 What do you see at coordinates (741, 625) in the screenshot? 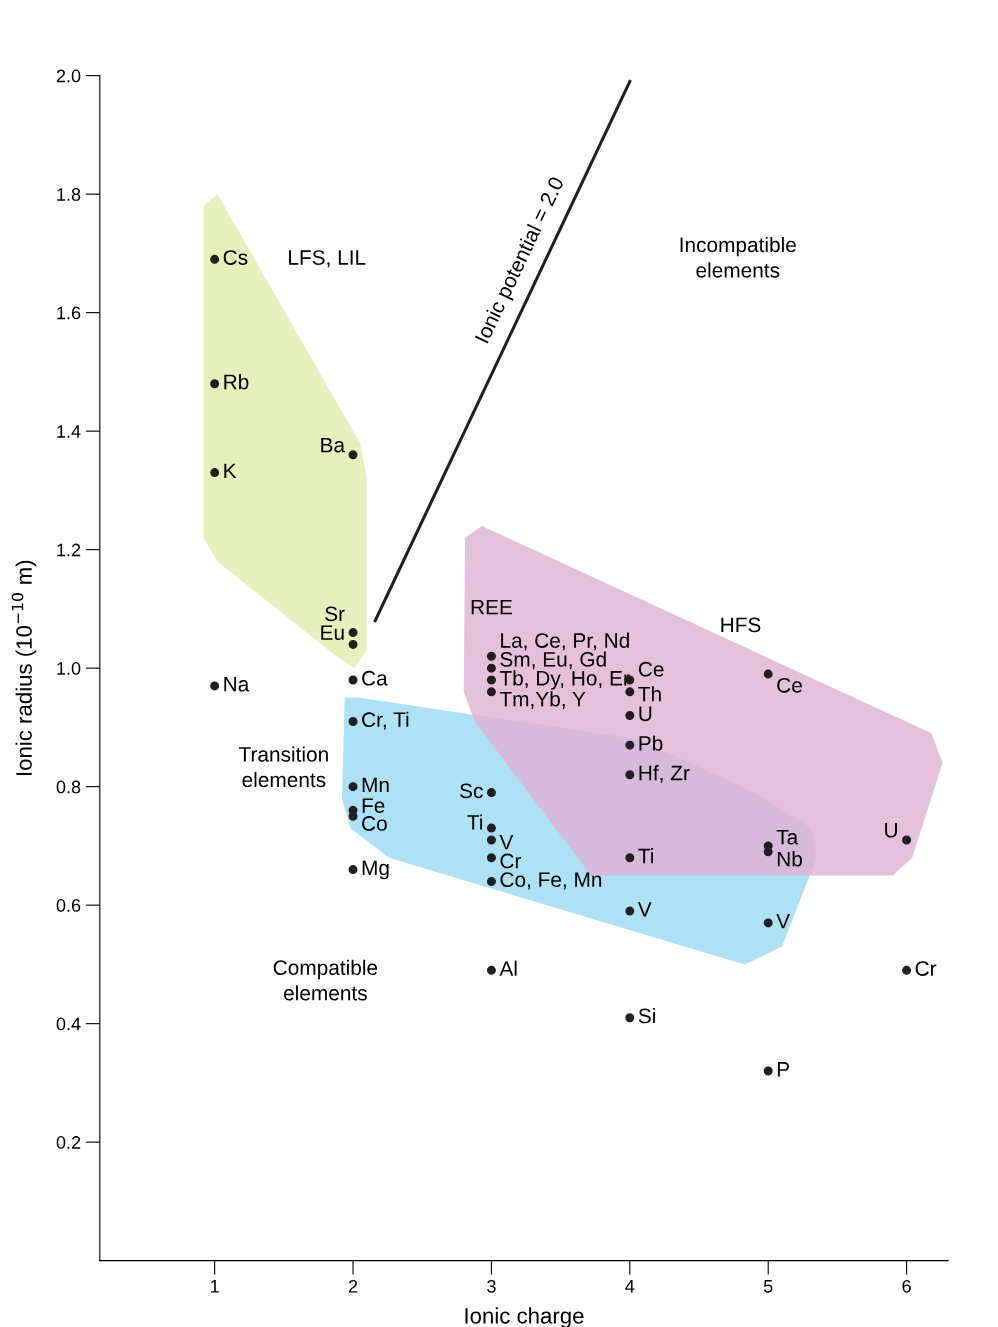
I see `annotation: HFS` at bounding box center [741, 625].